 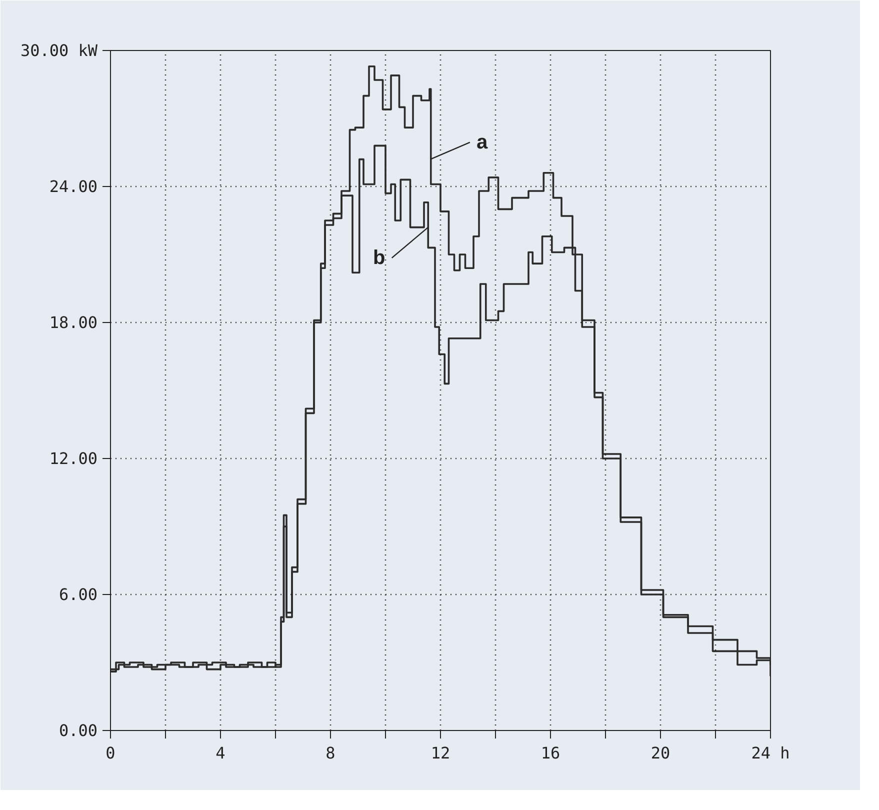 I want to click on y-tick-label: 24.00, so click(x=73, y=186).